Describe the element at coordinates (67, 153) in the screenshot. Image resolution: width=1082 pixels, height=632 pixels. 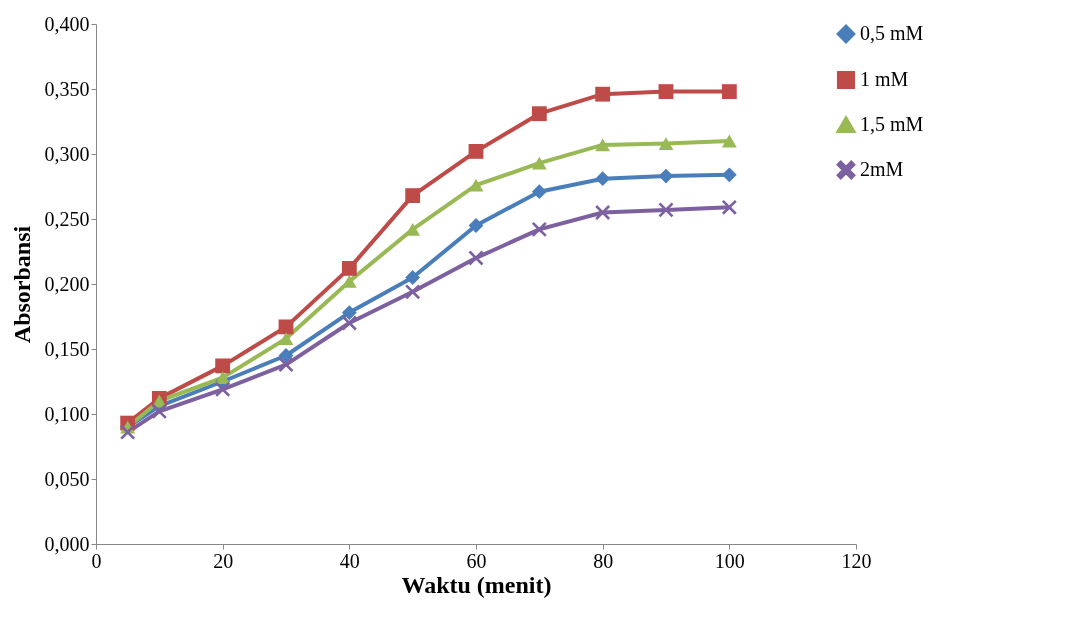
I see `y-tick-label: 0,300` at that location.